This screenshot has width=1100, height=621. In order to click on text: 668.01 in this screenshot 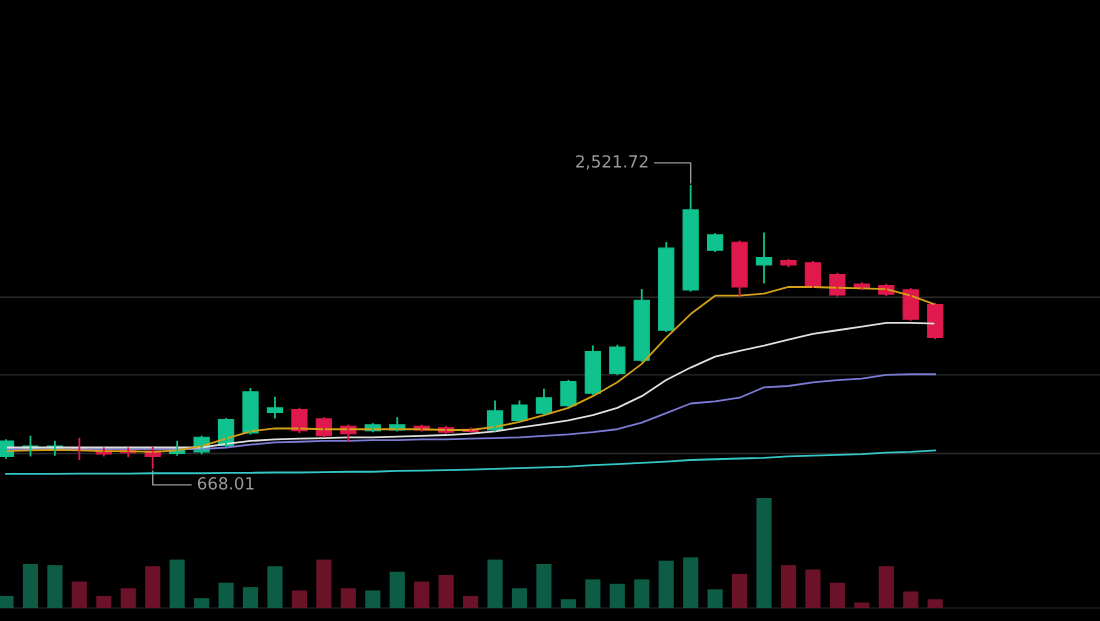, I will do `click(225, 483)`.